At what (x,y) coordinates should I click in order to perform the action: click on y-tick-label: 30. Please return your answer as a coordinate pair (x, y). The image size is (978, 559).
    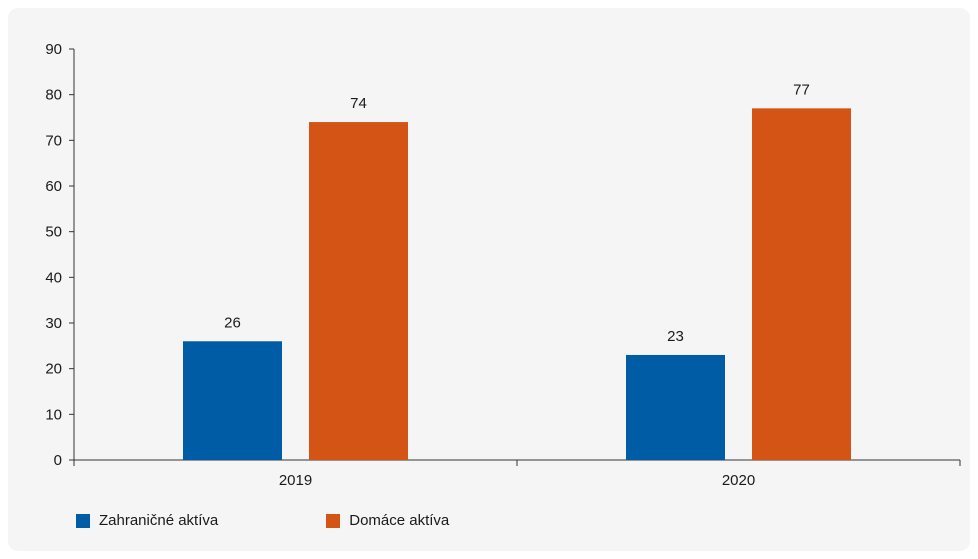
    Looking at the image, I should click on (53, 323).